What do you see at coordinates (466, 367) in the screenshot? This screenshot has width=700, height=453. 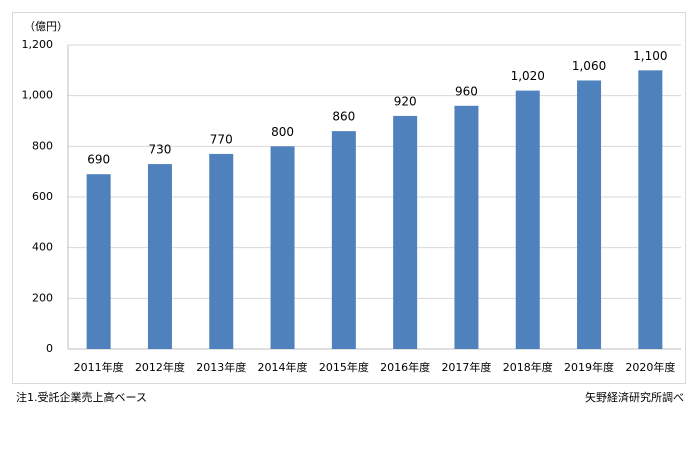 I see `x-tick-label: 2017年度` at bounding box center [466, 367].